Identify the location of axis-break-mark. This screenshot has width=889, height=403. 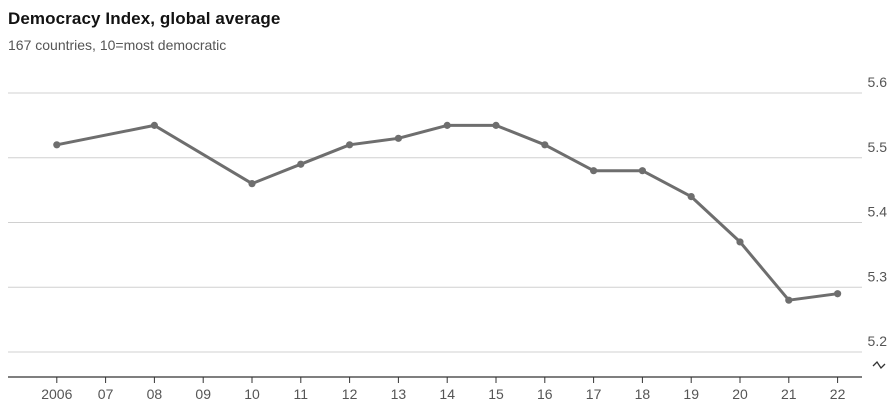
(879, 365).